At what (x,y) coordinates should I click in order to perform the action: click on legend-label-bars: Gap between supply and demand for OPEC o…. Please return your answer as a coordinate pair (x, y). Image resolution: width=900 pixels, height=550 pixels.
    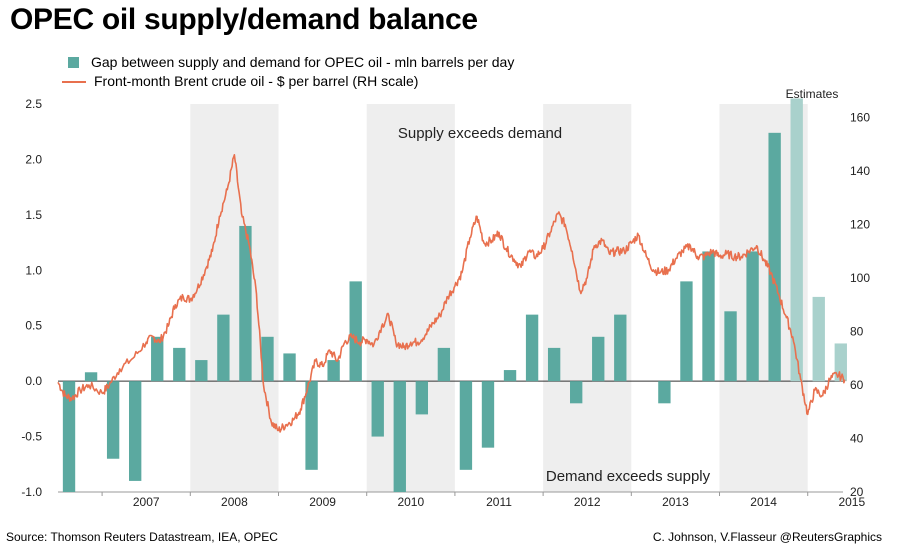
    Looking at the image, I should click on (303, 62).